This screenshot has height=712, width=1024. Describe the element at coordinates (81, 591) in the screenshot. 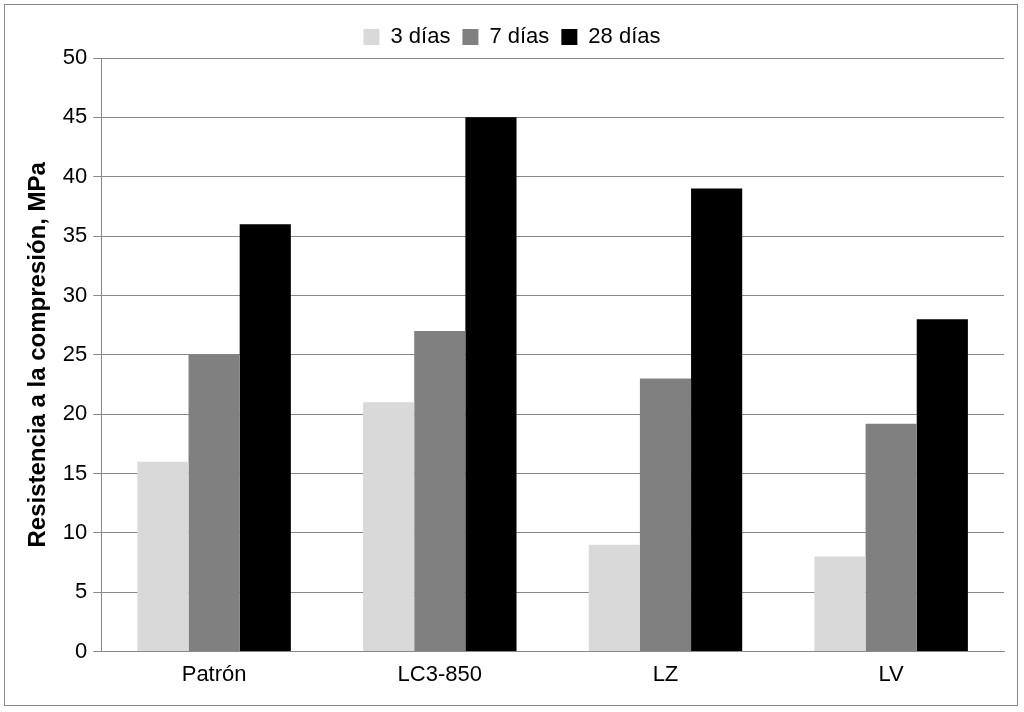

I see `y-tick-label: 5` at that location.